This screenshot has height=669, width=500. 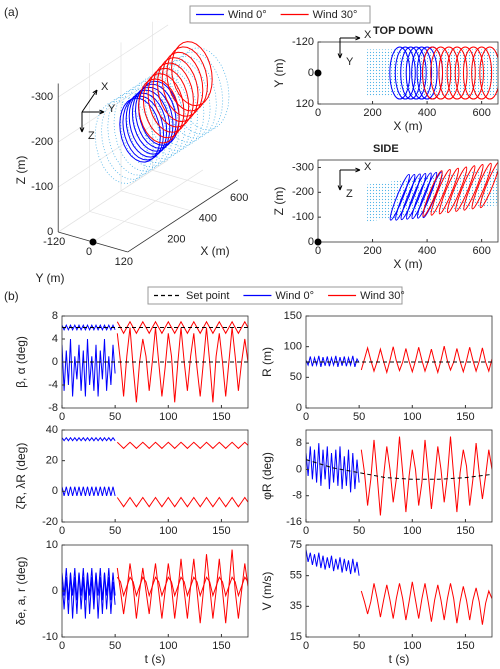 What do you see at coordinates (54, 242) in the screenshot?
I see `y-tick-label: -120` at bounding box center [54, 242].